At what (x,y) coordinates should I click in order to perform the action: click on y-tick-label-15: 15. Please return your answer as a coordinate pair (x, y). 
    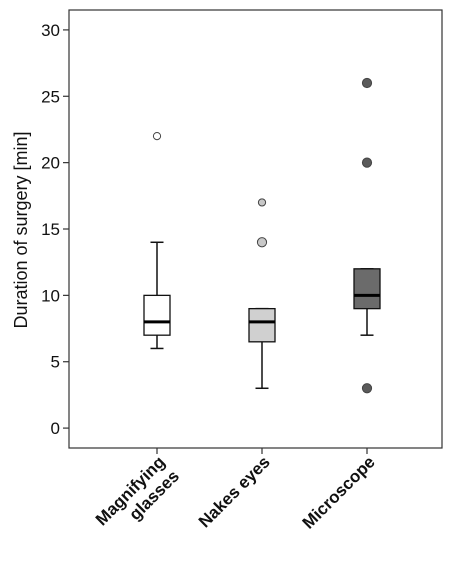
    Looking at the image, I should click on (50, 229).